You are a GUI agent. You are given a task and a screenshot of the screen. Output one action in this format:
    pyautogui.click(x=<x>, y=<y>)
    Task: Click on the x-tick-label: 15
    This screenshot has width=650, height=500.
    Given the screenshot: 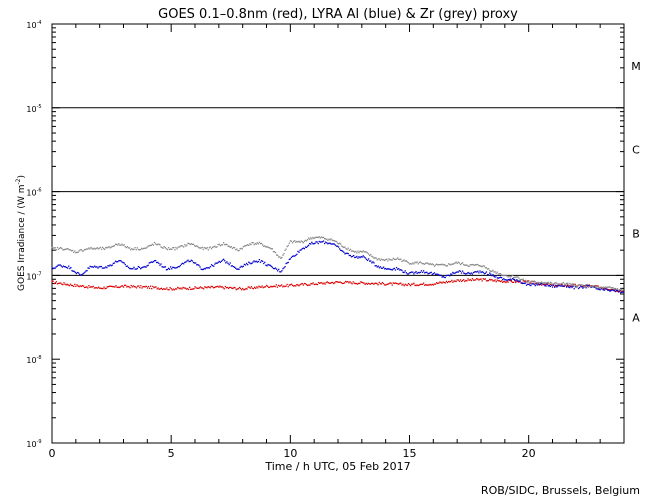 What is the action you would take?
    pyautogui.click(x=410, y=453)
    